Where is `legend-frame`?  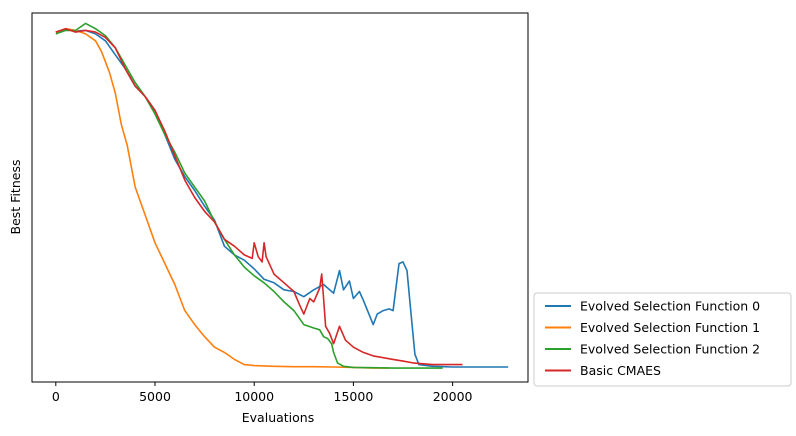
legend-frame is located at coordinates (662, 339).